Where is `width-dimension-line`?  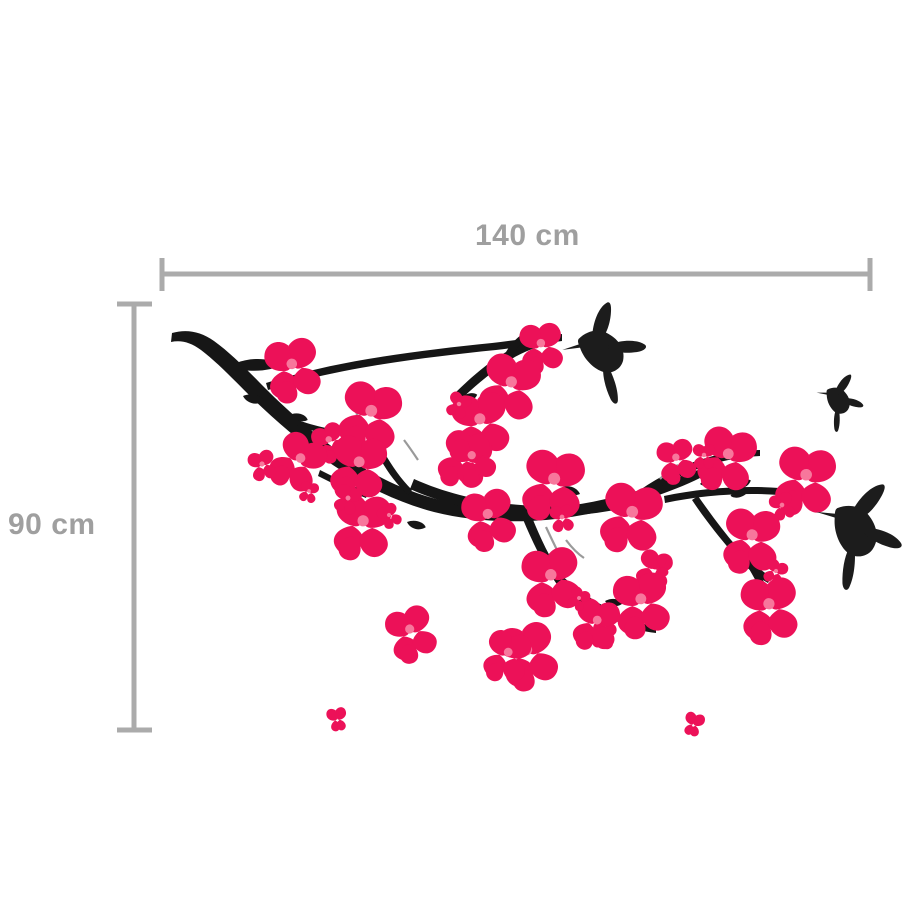
width-dimension-line is located at coordinates (516, 274).